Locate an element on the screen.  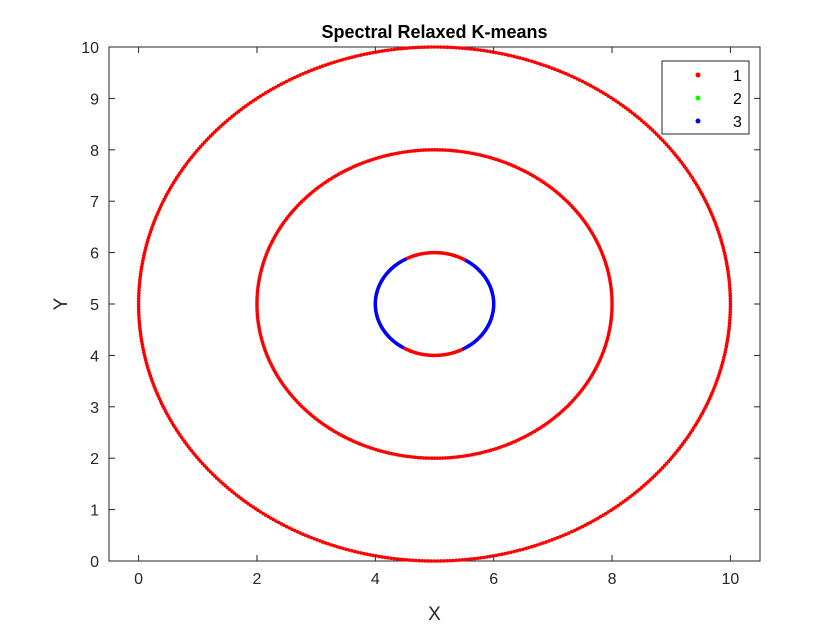
legend-entry-label: 3 is located at coordinates (737, 122).